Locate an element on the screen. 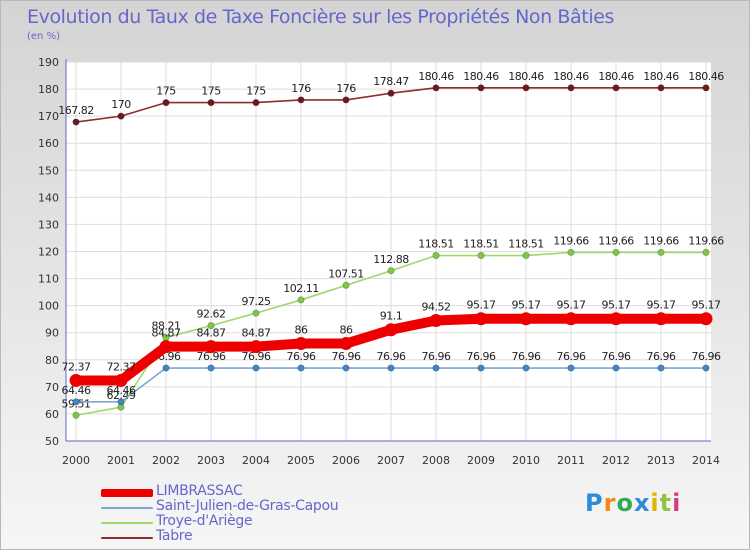 The height and width of the screenshot is (550, 750). logo-letter: r is located at coordinates (610, 503).